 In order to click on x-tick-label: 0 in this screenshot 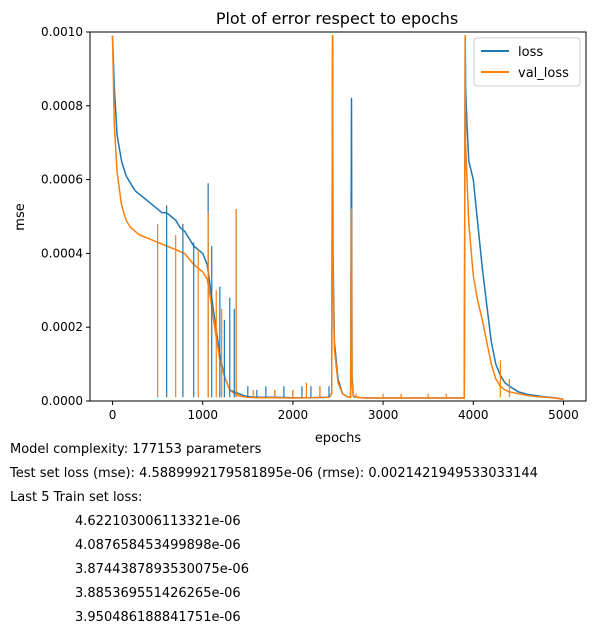, I will do `click(113, 415)`.